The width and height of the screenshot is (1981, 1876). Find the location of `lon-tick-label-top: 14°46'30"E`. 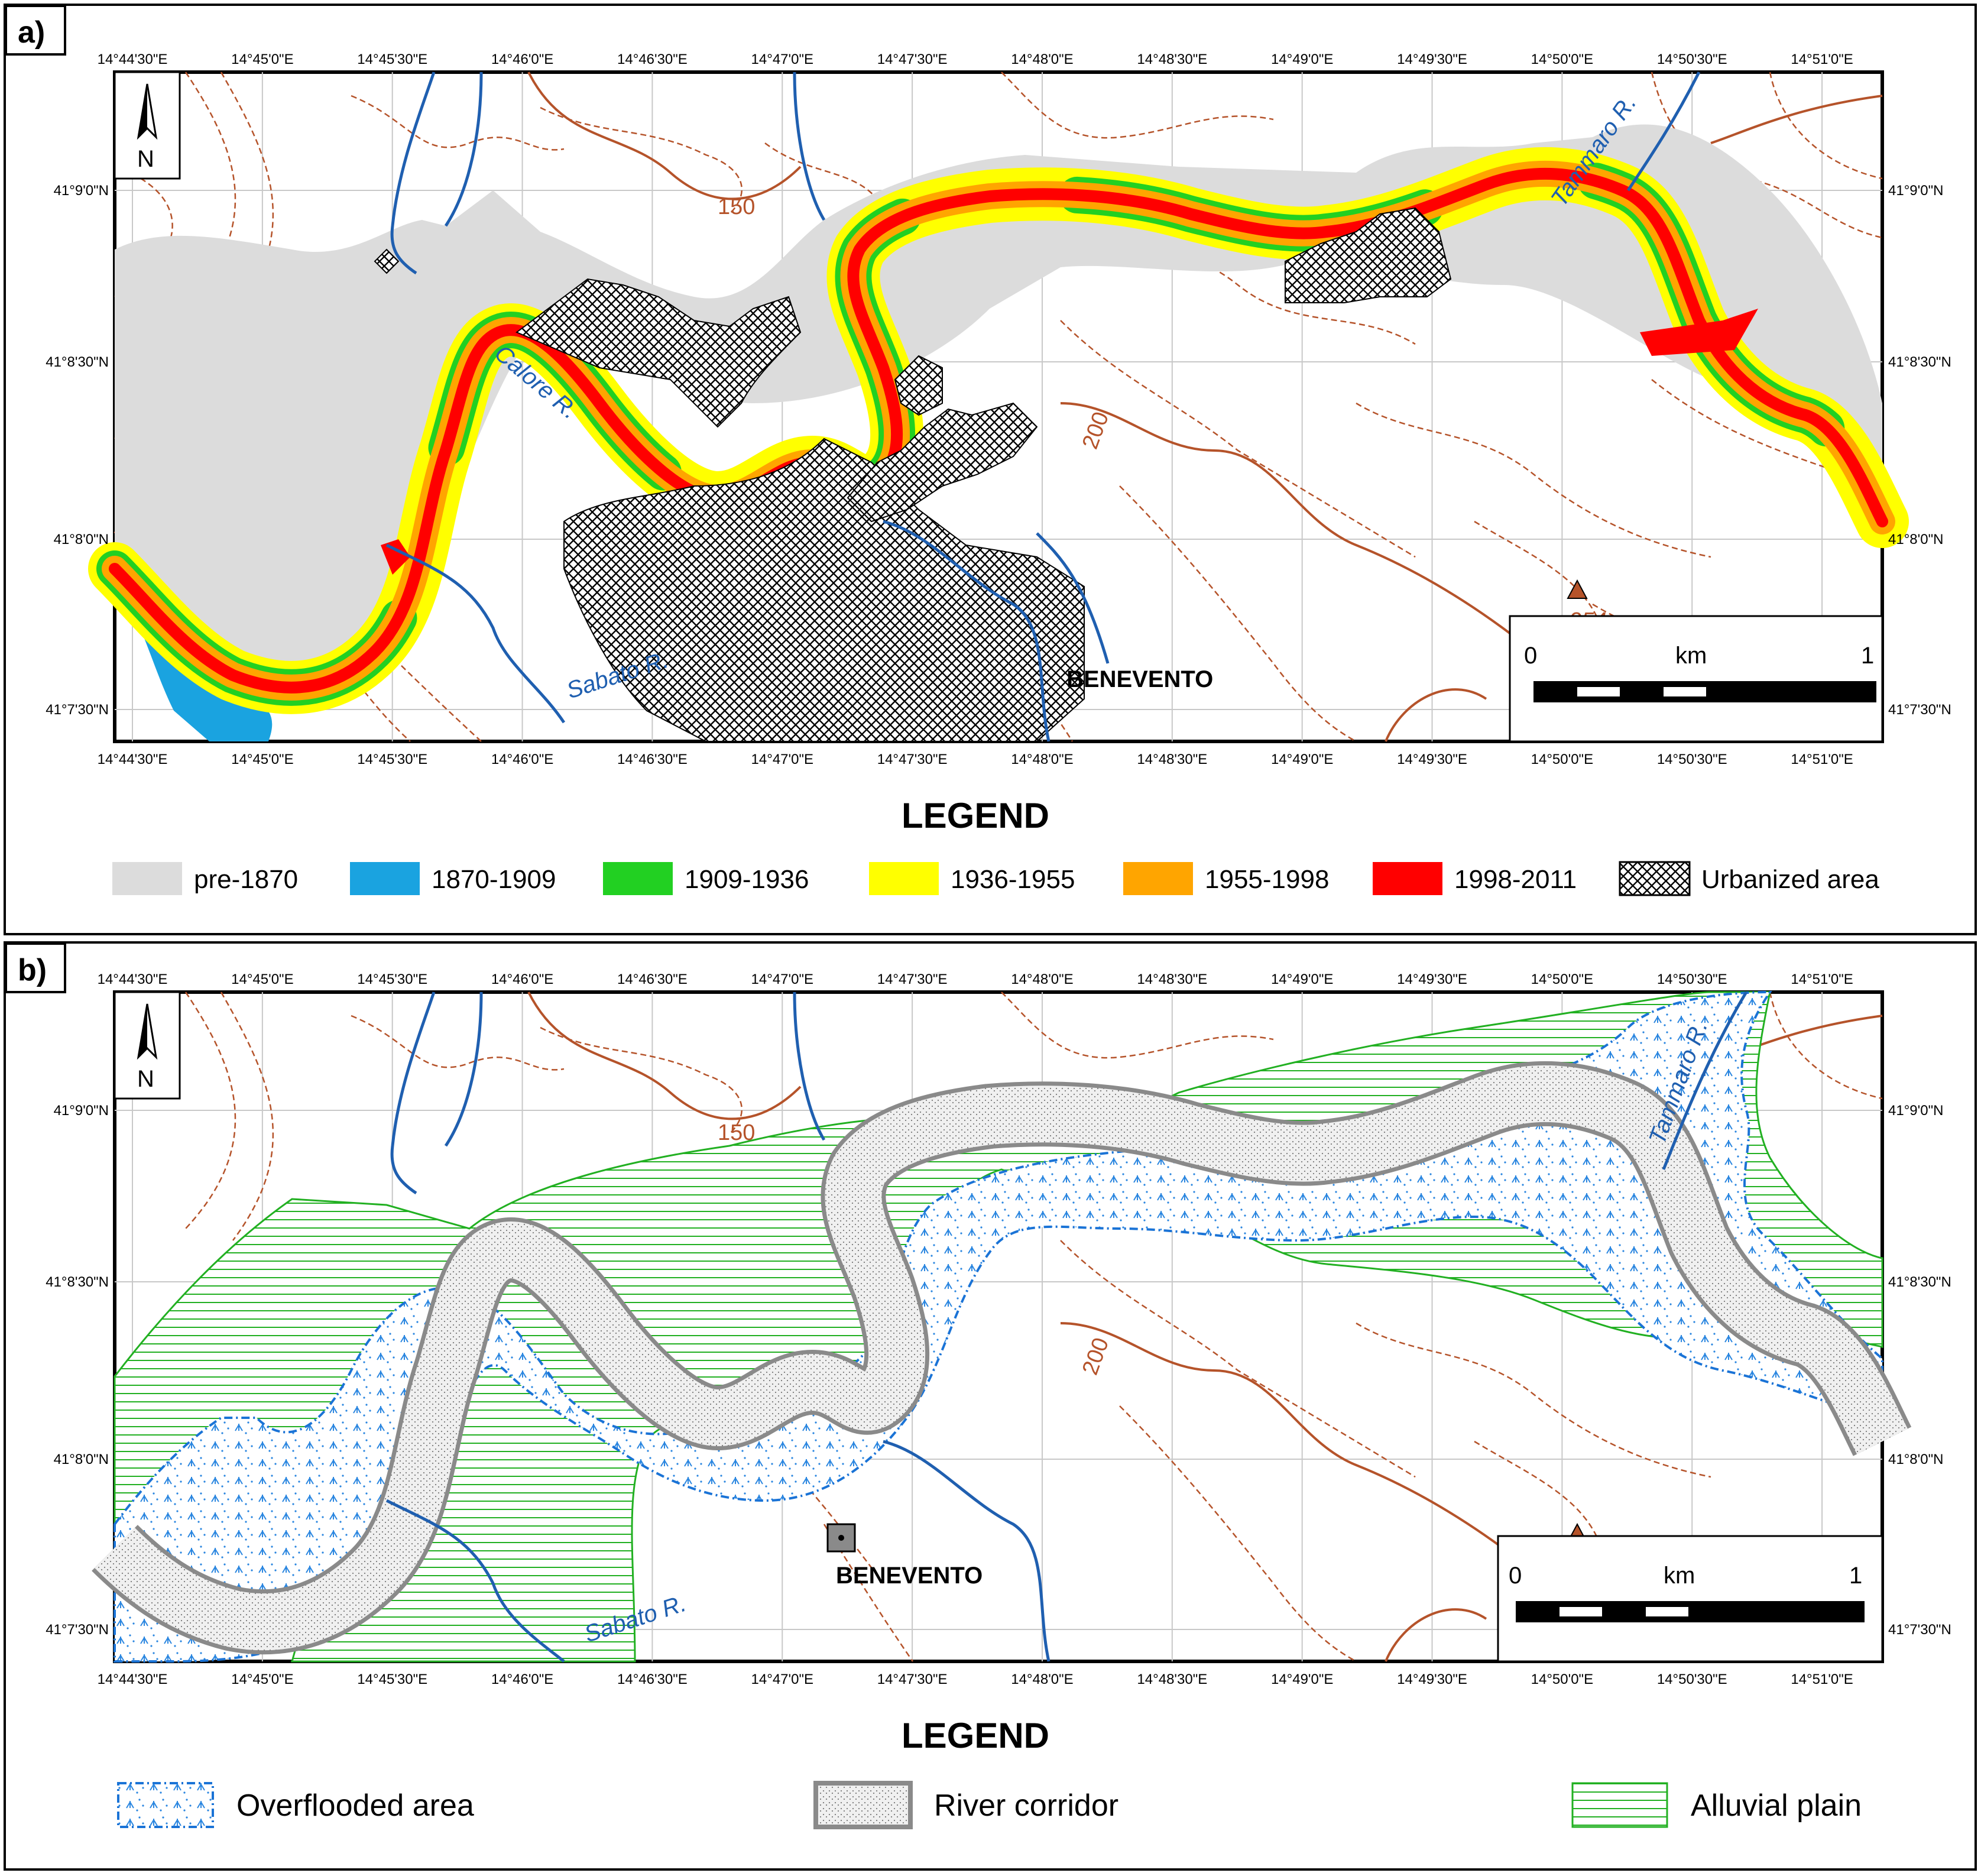

lon-tick-label-top: 14°46'30"E is located at coordinates (652, 979).